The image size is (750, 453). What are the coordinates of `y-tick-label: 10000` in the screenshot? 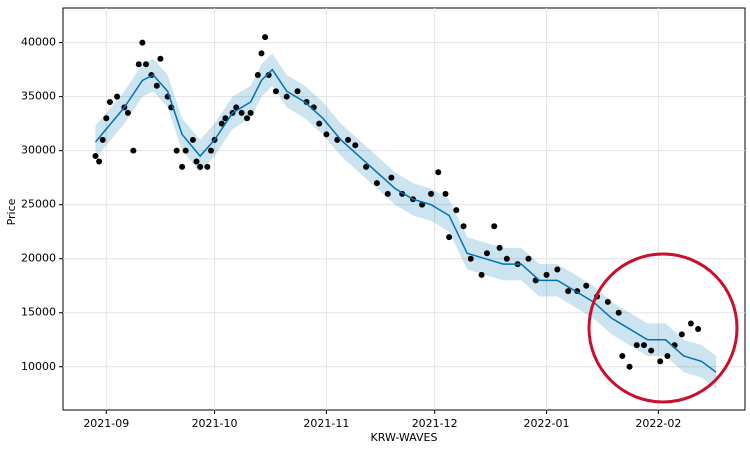 It's located at (38, 366).